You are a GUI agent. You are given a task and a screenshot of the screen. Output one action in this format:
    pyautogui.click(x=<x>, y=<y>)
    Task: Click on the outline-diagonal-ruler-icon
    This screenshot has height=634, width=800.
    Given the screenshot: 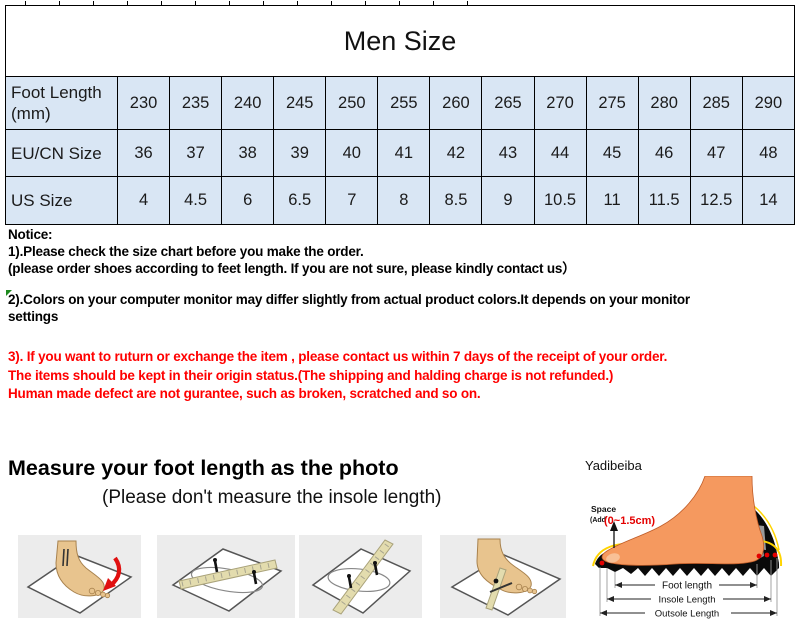 What is the action you would take?
    pyautogui.click(x=361, y=577)
    